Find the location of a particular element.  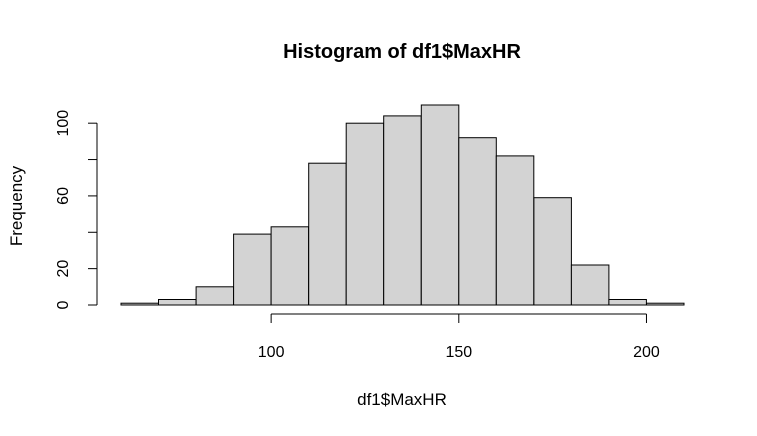

x-axis-label: df1$MaxHR is located at coordinates (402, 399).